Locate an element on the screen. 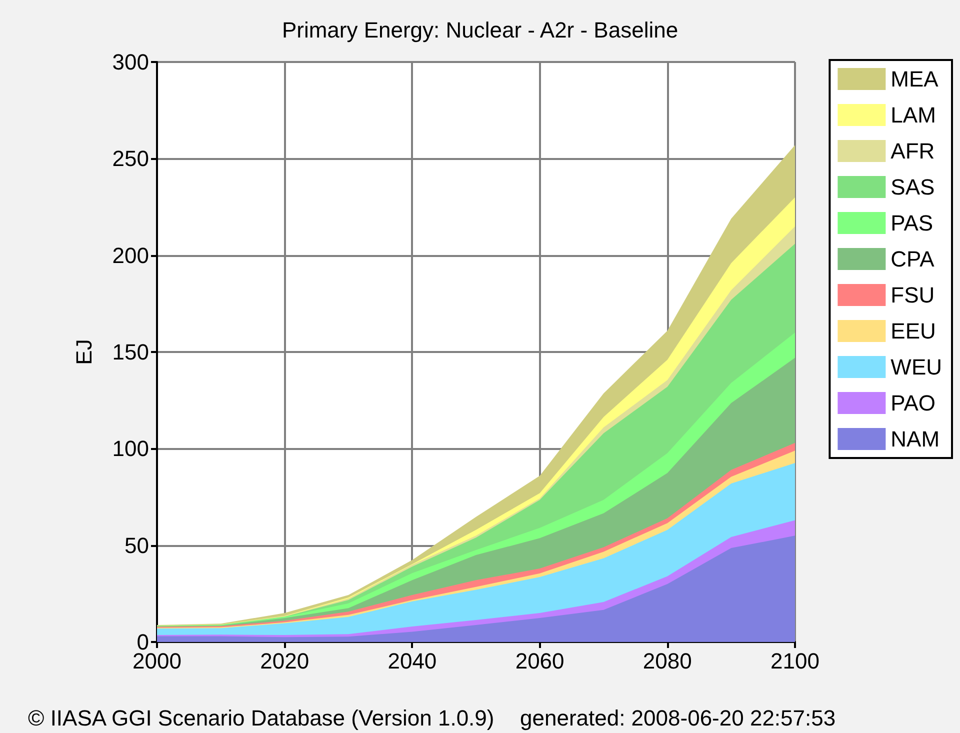 Image resolution: width=960 pixels, height=733 pixels. y-tick-label: 50 is located at coordinates (136, 545).